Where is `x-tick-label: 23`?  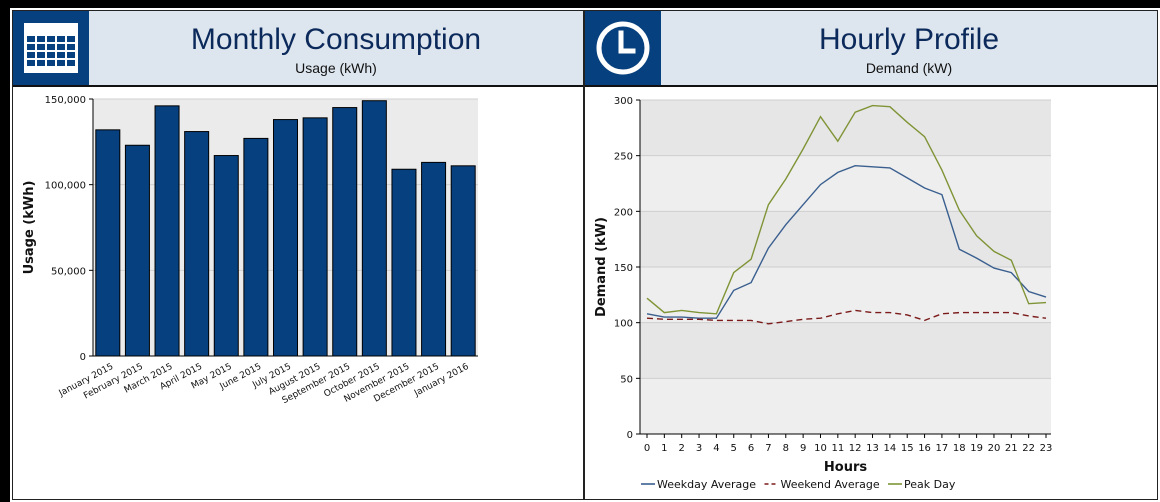
x-tick-label: 23 is located at coordinates (1046, 448).